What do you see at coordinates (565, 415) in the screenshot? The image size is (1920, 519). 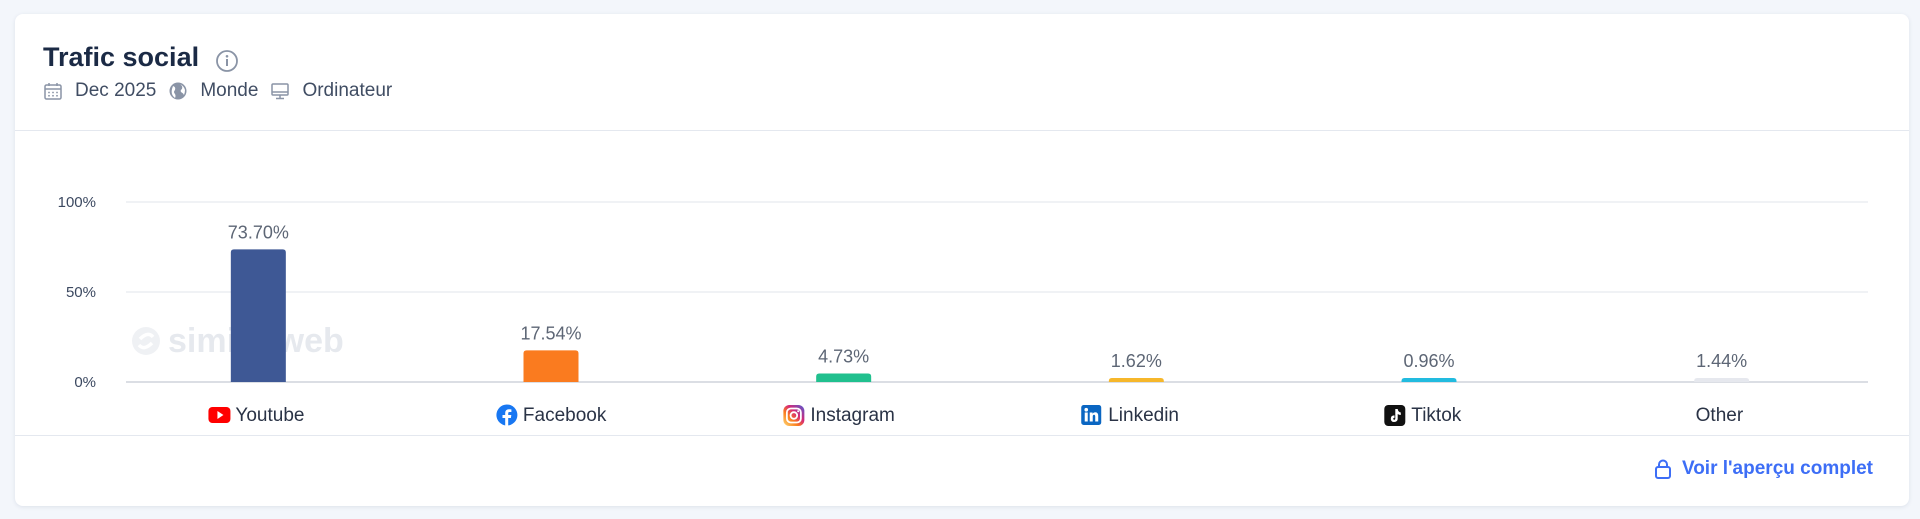 I see `x-tick-label: Facebook` at bounding box center [565, 415].